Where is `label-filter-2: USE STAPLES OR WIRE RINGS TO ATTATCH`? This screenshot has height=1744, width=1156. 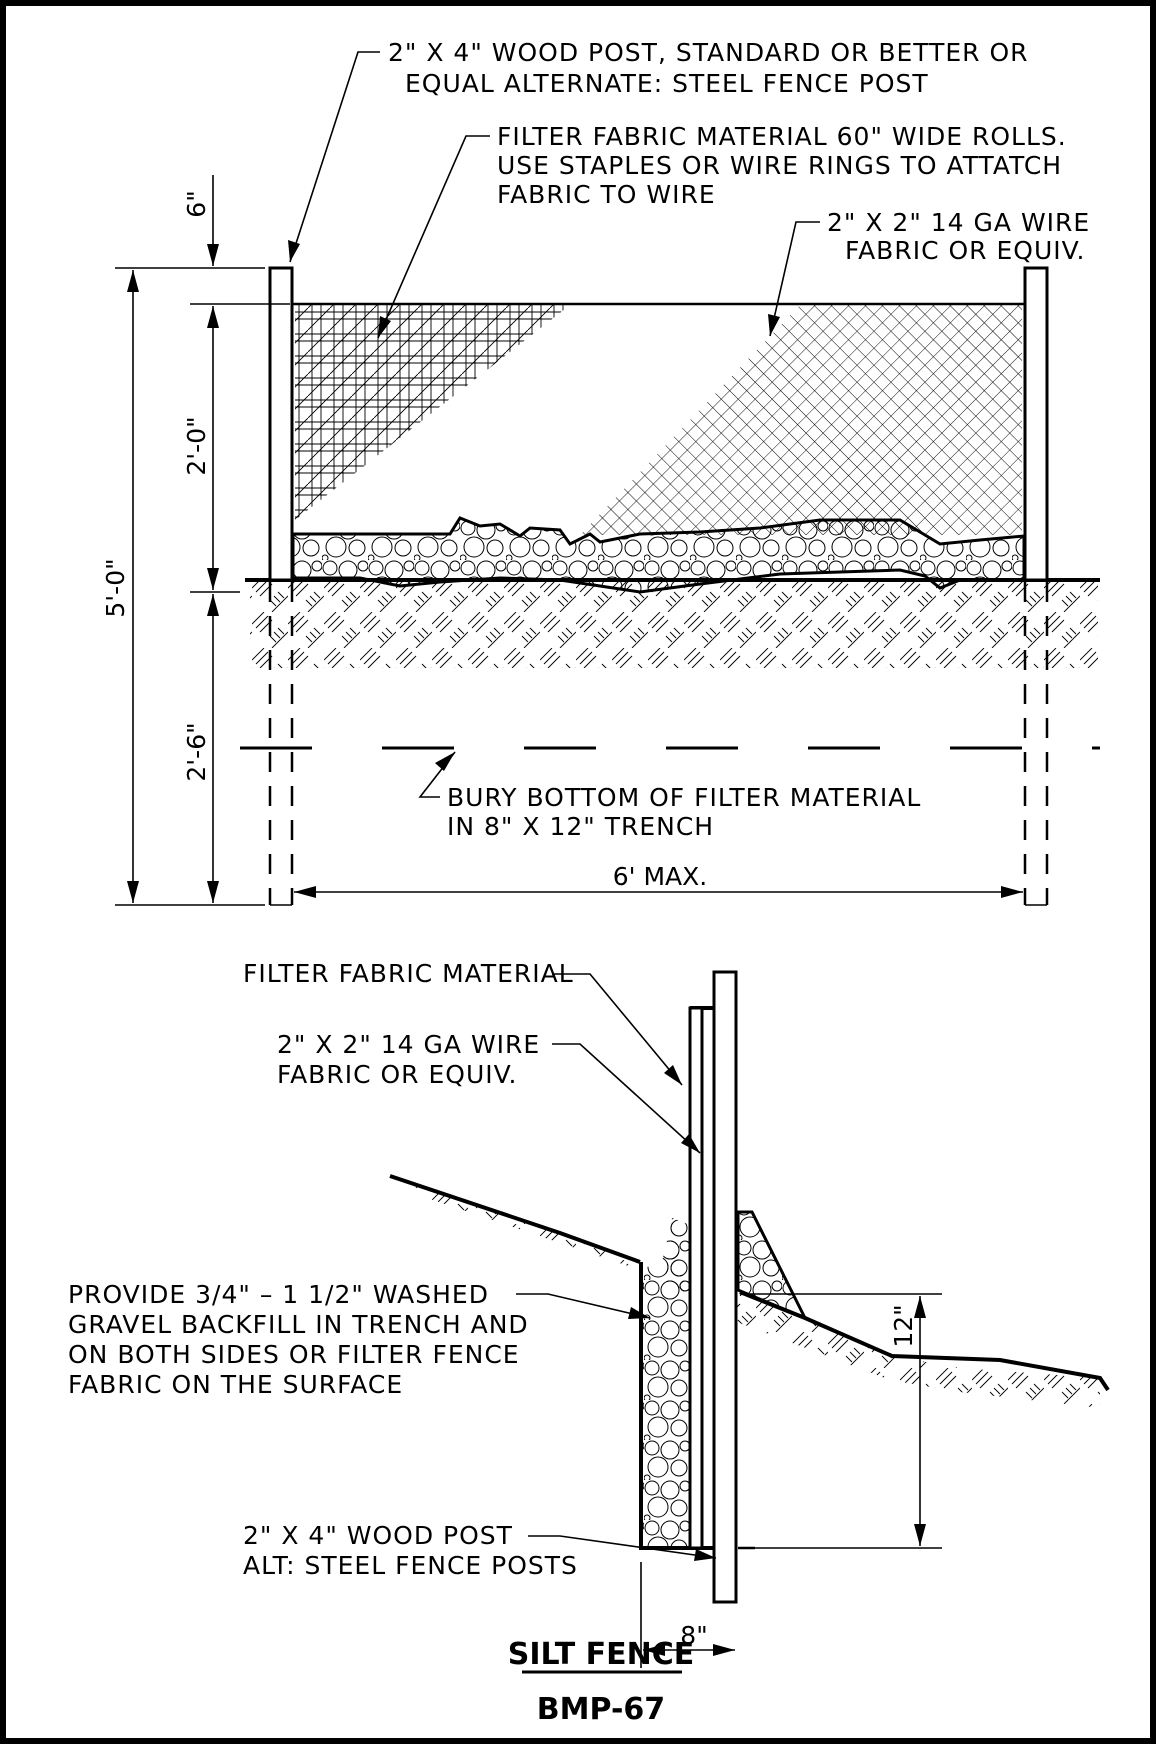
label-filter-2: USE STAPLES OR WIRE RINGS TO ATTATCH is located at coordinates (779, 165).